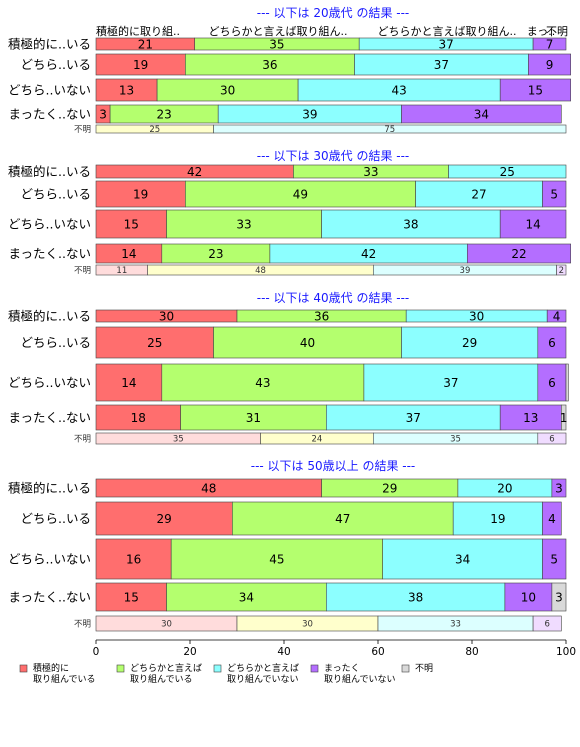  I want to click on data-label: 21, so click(145, 45).